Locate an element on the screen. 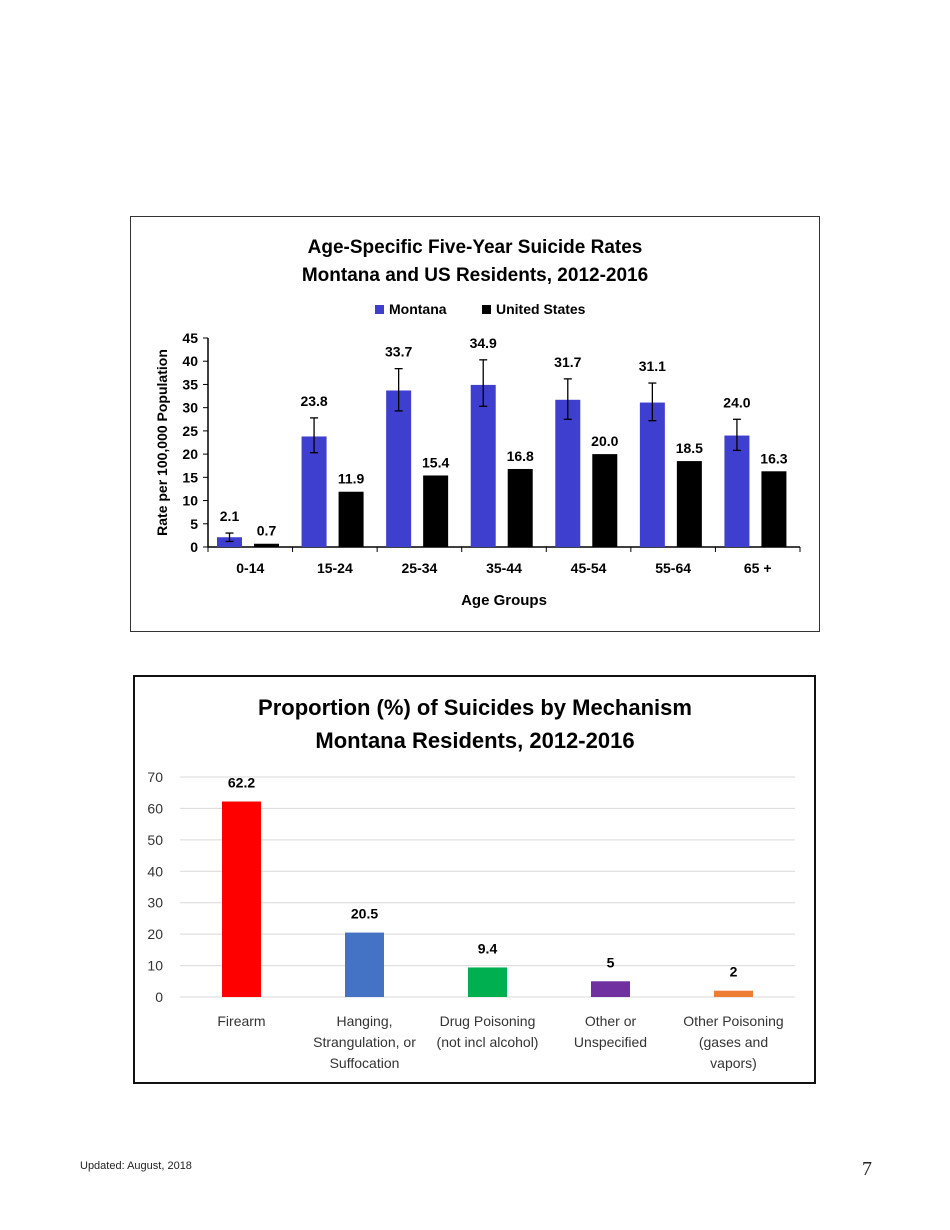 This screenshot has width=950, height=1230. data-label: 31.7 is located at coordinates (567, 362).